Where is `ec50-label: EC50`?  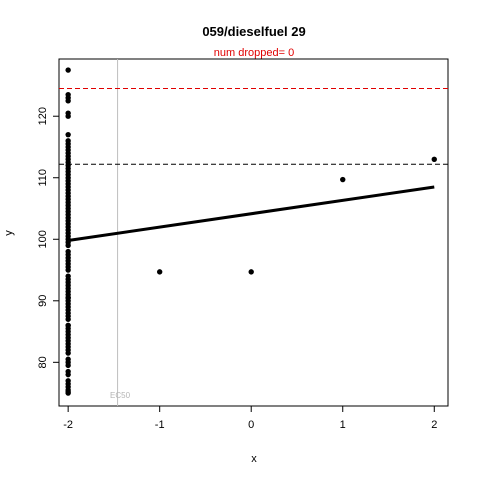 ec50-label: EC50 is located at coordinates (120, 395).